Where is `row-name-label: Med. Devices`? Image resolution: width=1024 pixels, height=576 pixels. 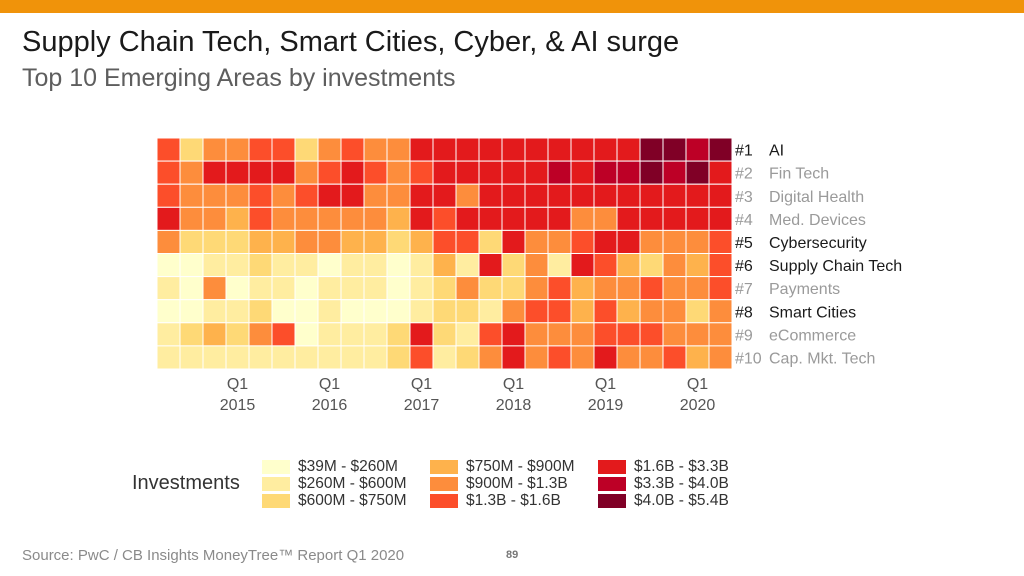 row-name-label: Med. Devices is located at coordinates (817, 220).